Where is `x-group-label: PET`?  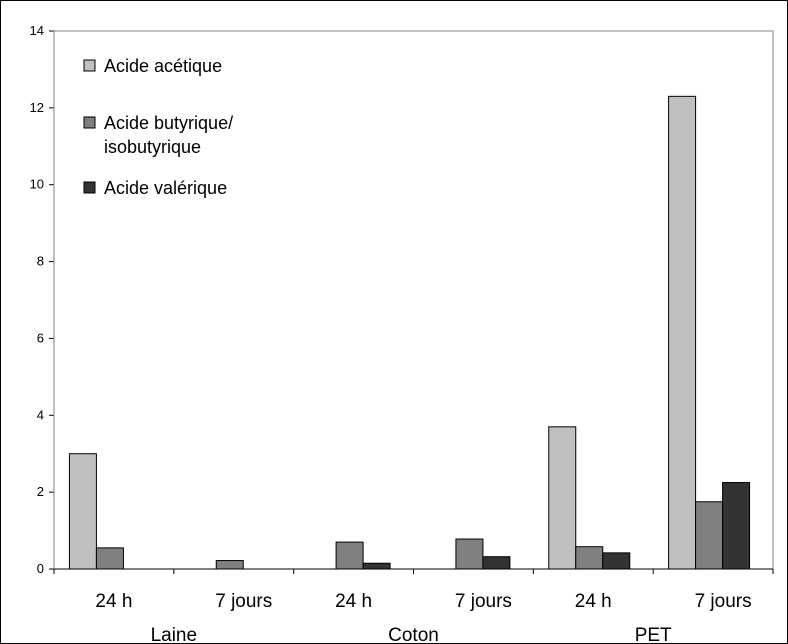 x-group-label: PET is located at coordinates (653, 634).